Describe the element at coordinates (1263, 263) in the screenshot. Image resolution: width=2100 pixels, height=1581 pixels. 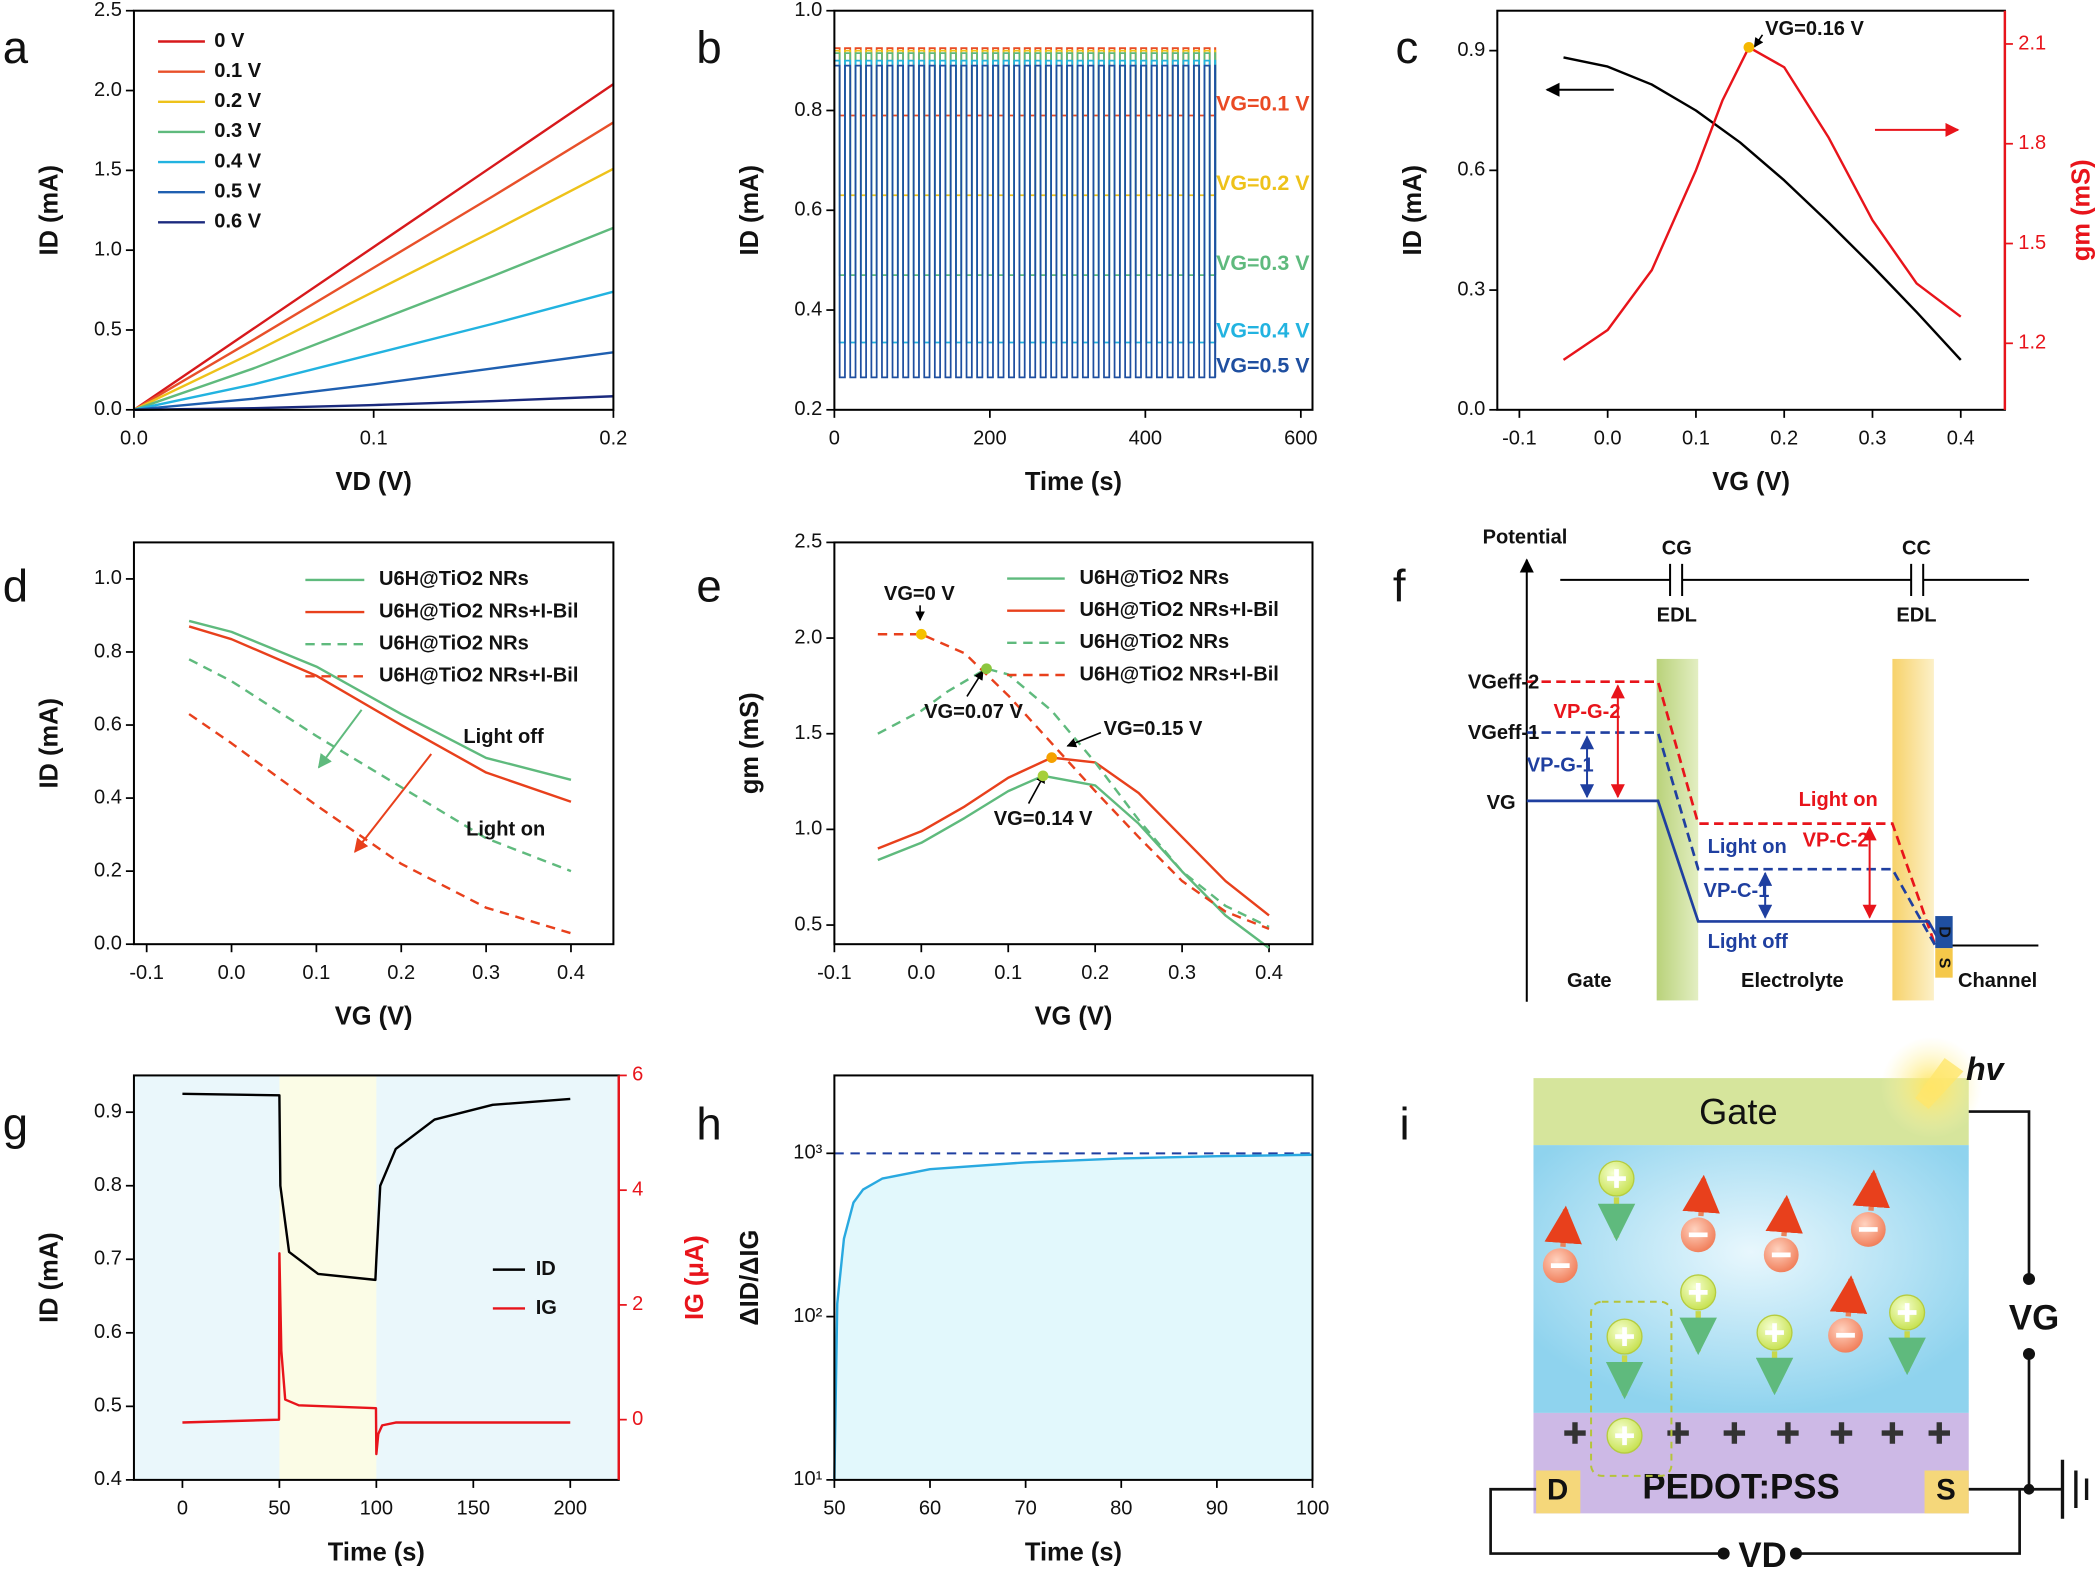
I see `series-label: VG=0.3 V` at that location.